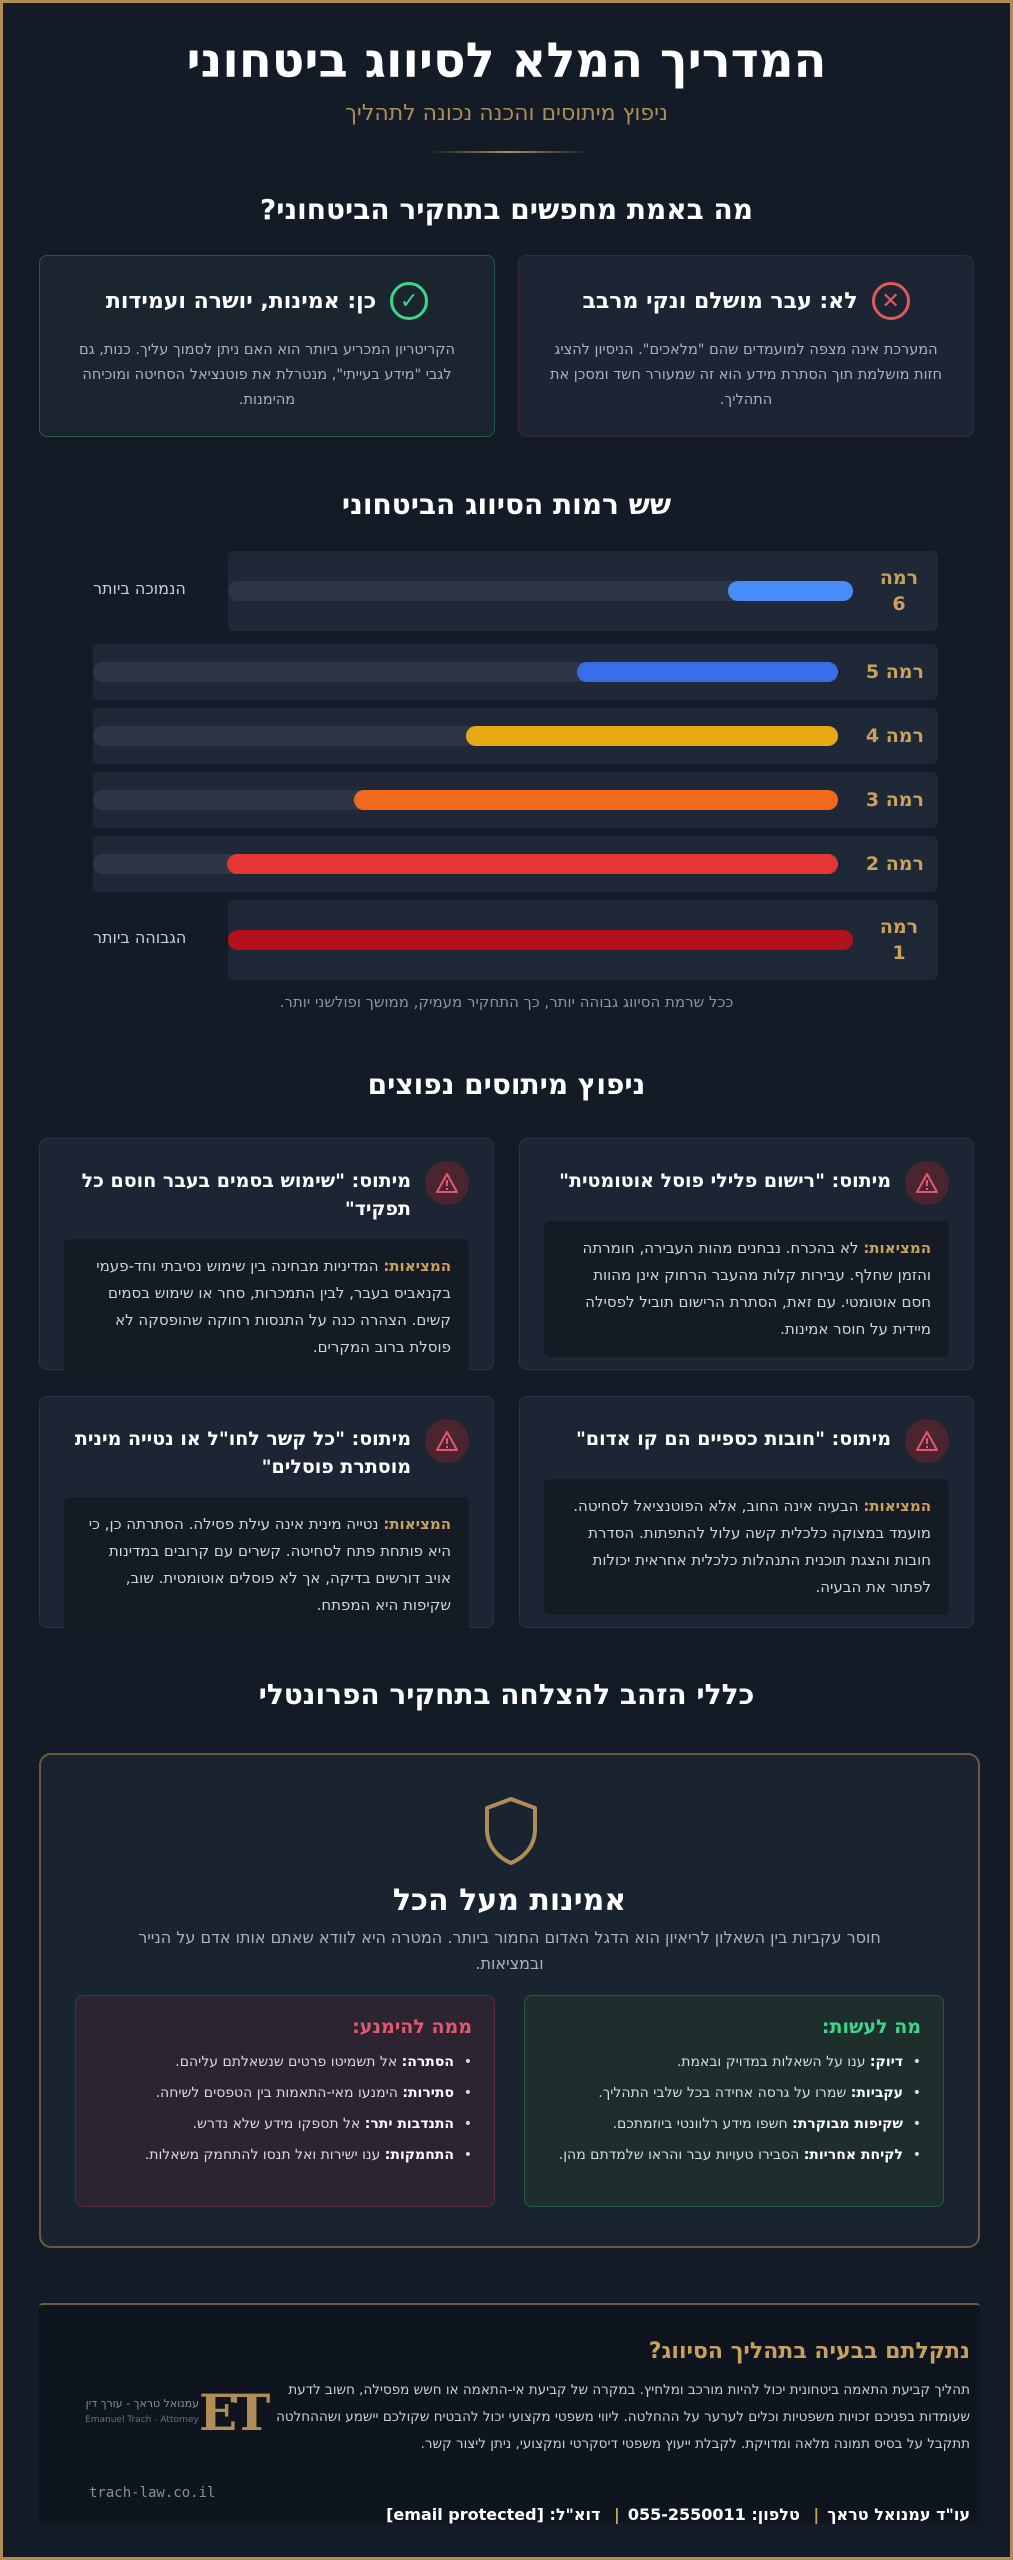 This screenshot has width=1013, height=2560. What do you see at coordinates (506, 61) in the screenshot?
I see `page-title: המדריך המלא לסיווג ביטחוני` at bounding box center [506, 61].